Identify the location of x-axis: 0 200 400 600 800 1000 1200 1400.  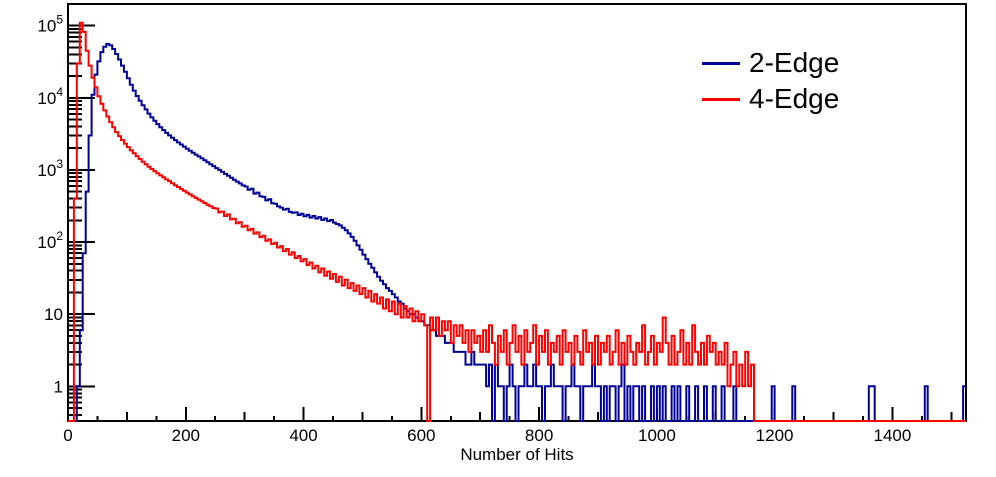
(508, 426).